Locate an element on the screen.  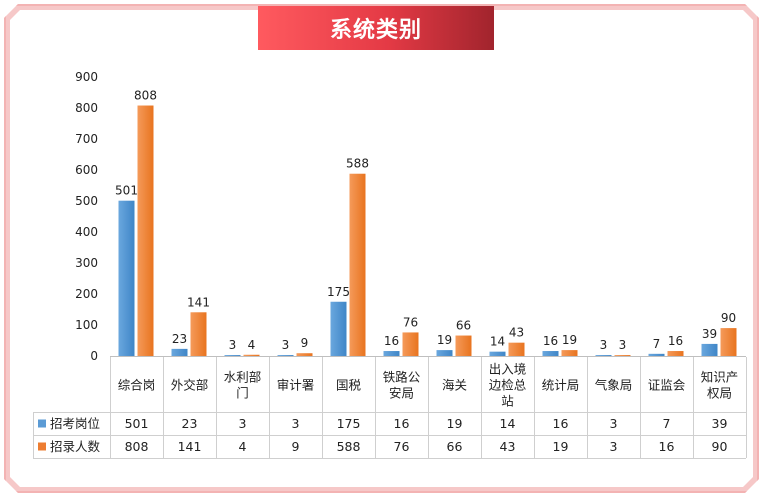
legend-key-positions is located at coordinates (42, 423).